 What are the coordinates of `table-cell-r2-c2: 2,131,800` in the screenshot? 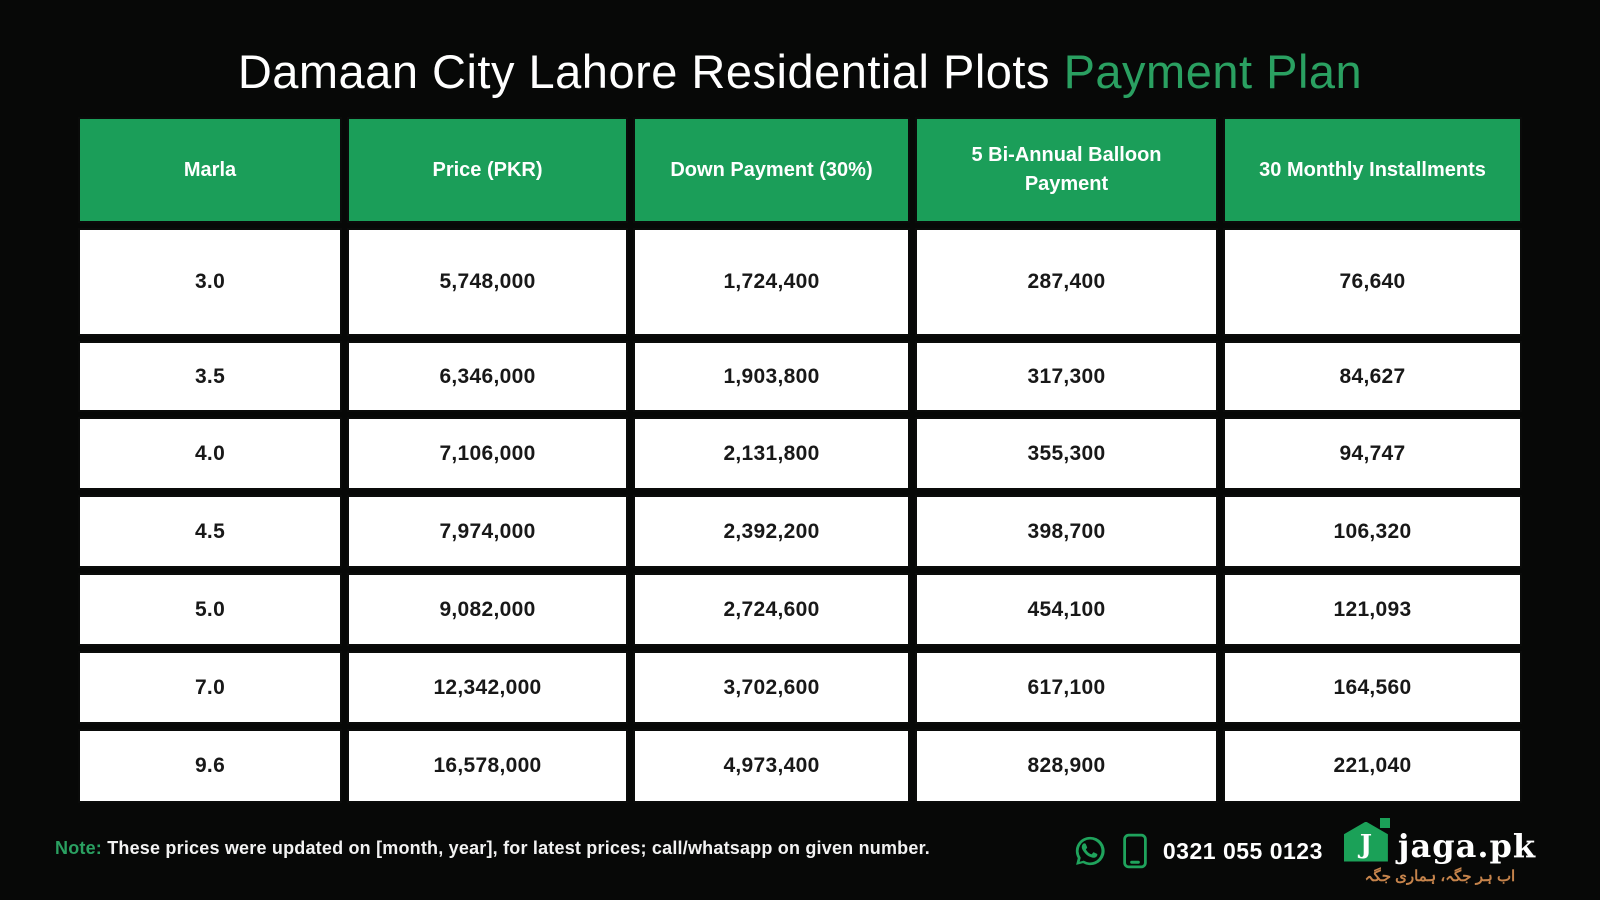 It's located at (771, 453).